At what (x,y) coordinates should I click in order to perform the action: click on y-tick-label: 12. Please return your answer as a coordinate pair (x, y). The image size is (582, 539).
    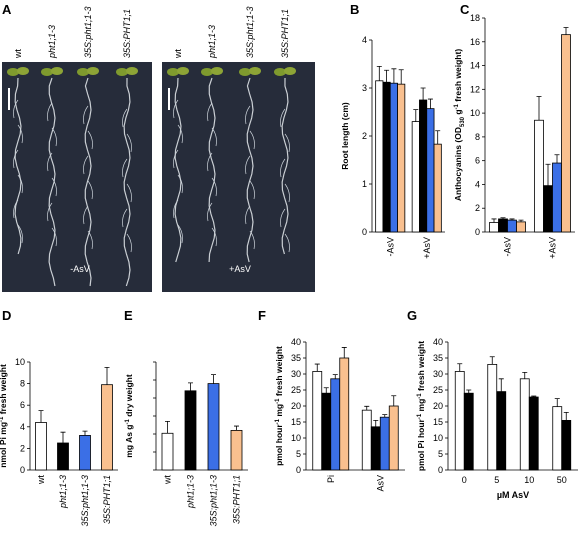
    Looking at the image, I should click on (475, 89).